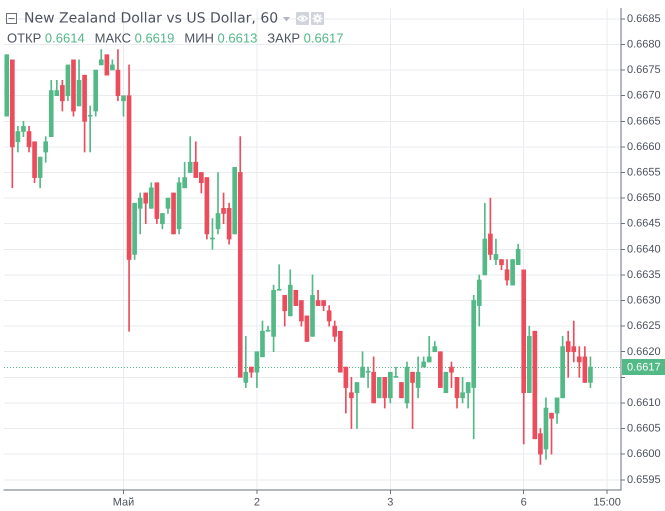 The image size is (665, 511). What do you see at coordinates (644, 480) in the screenshot?
I see `y-tick-label: 0.6595` at bounding box center [644, 480].